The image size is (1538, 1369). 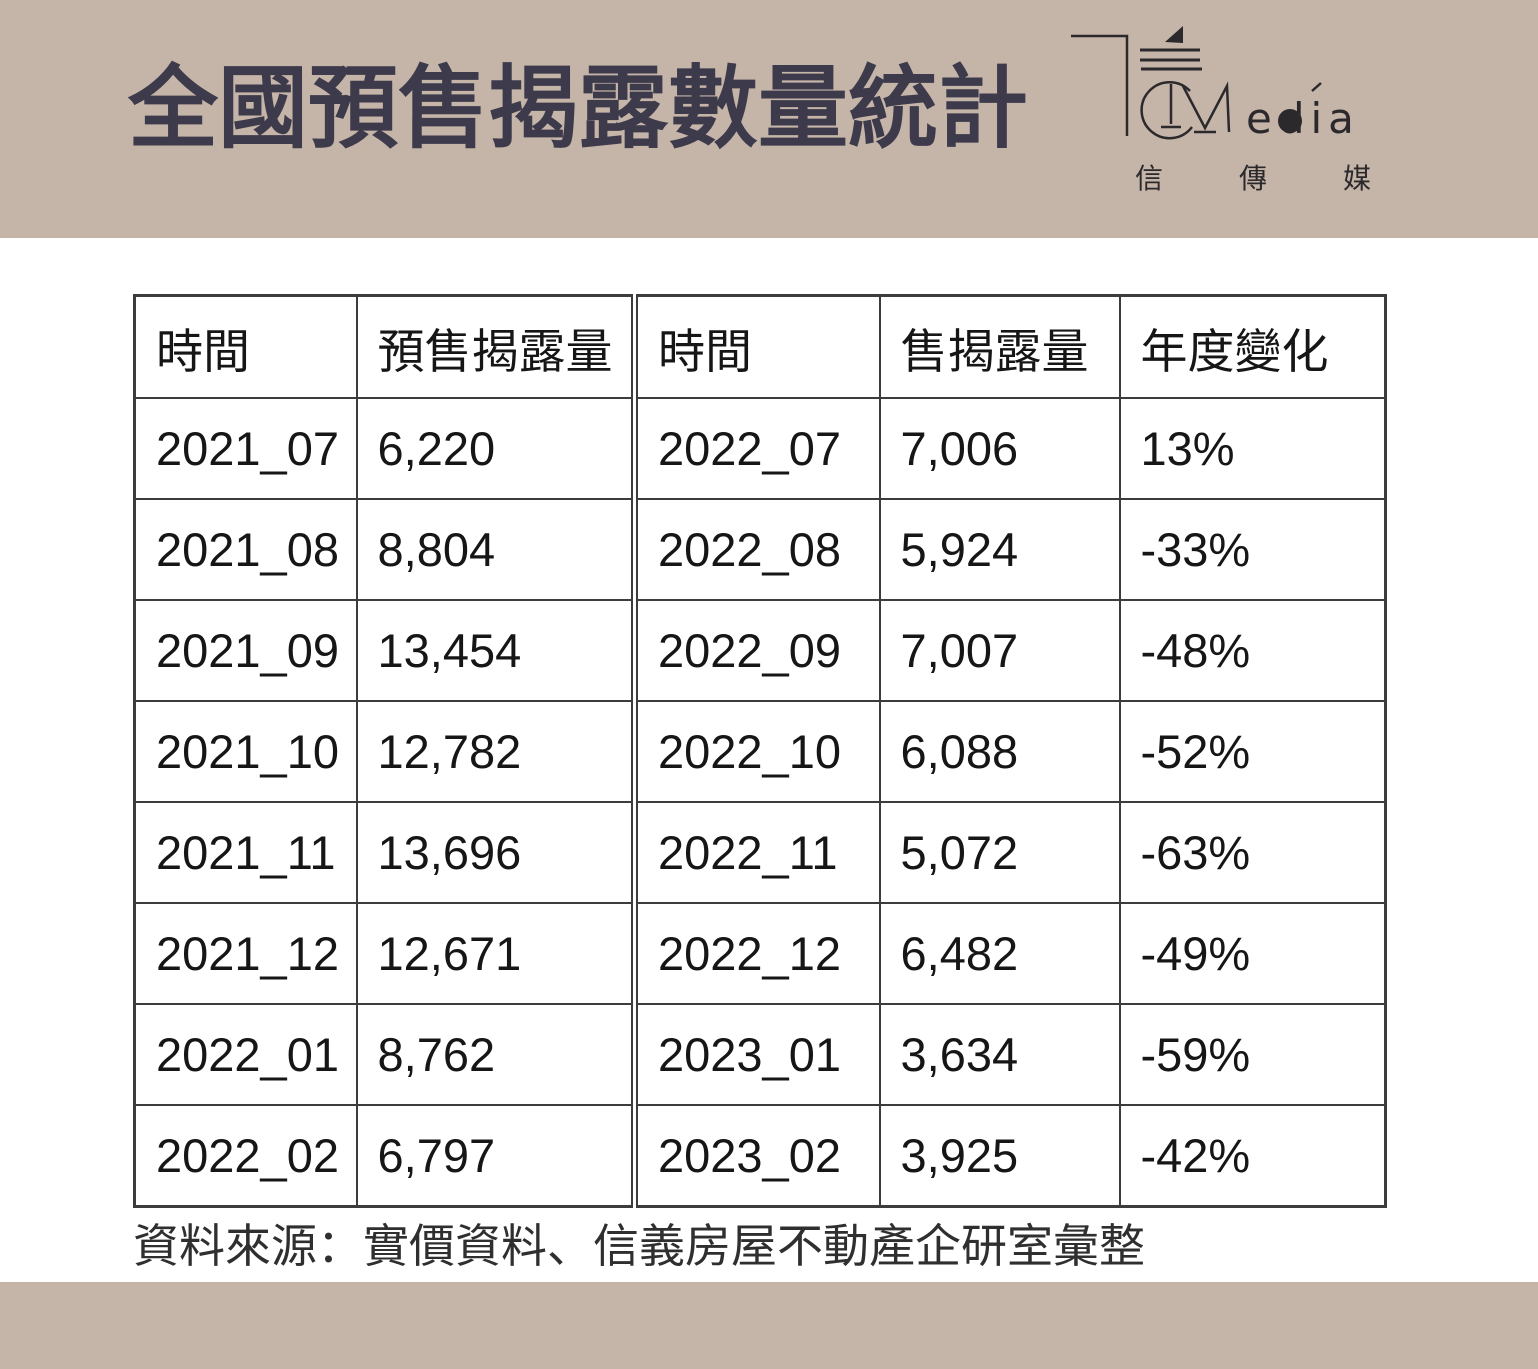 I want to click on cell-presale-volume: 6,797, so click(x=495, y=1156).